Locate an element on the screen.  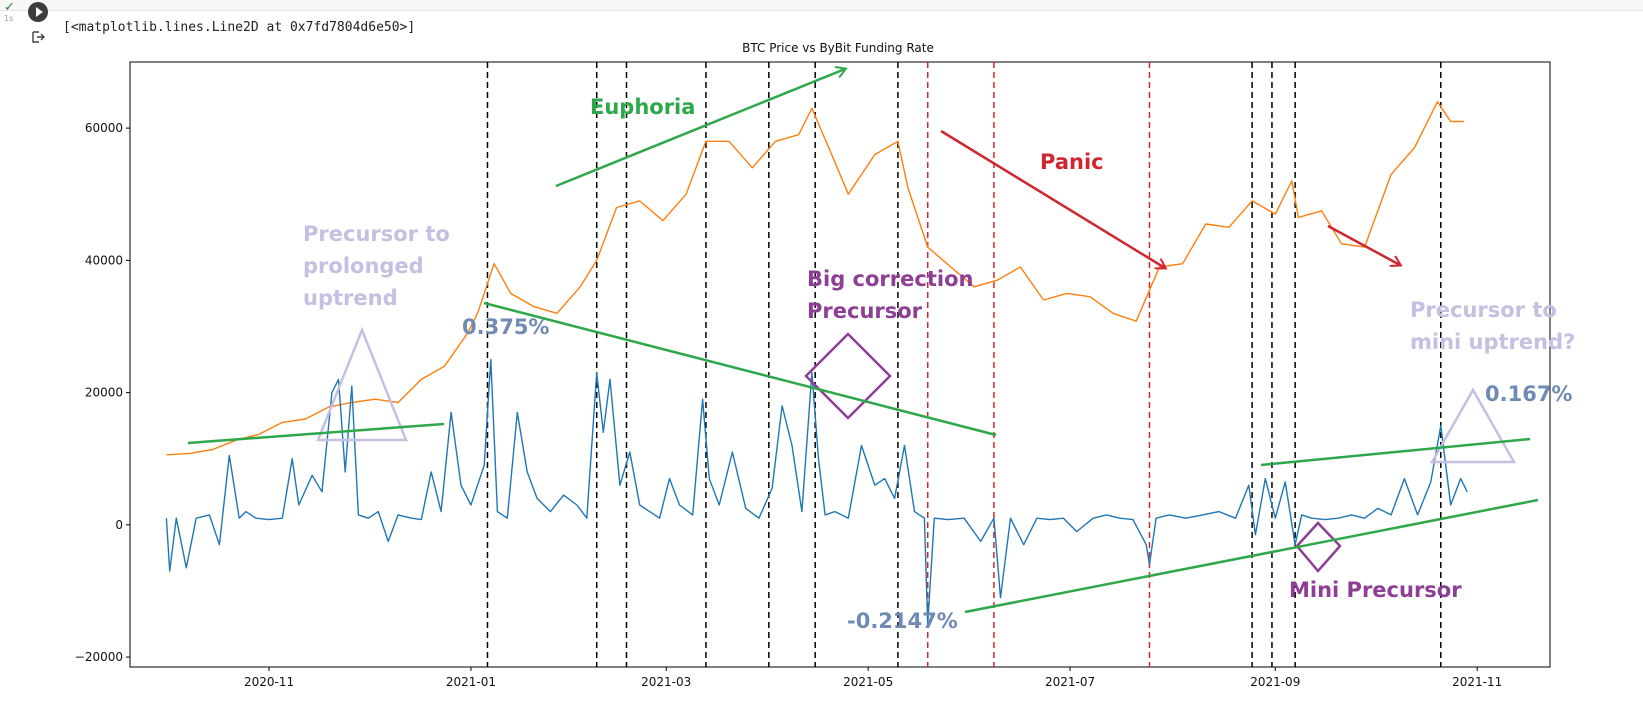
mini-panic-arrow is located at coordinates (1363, 244).